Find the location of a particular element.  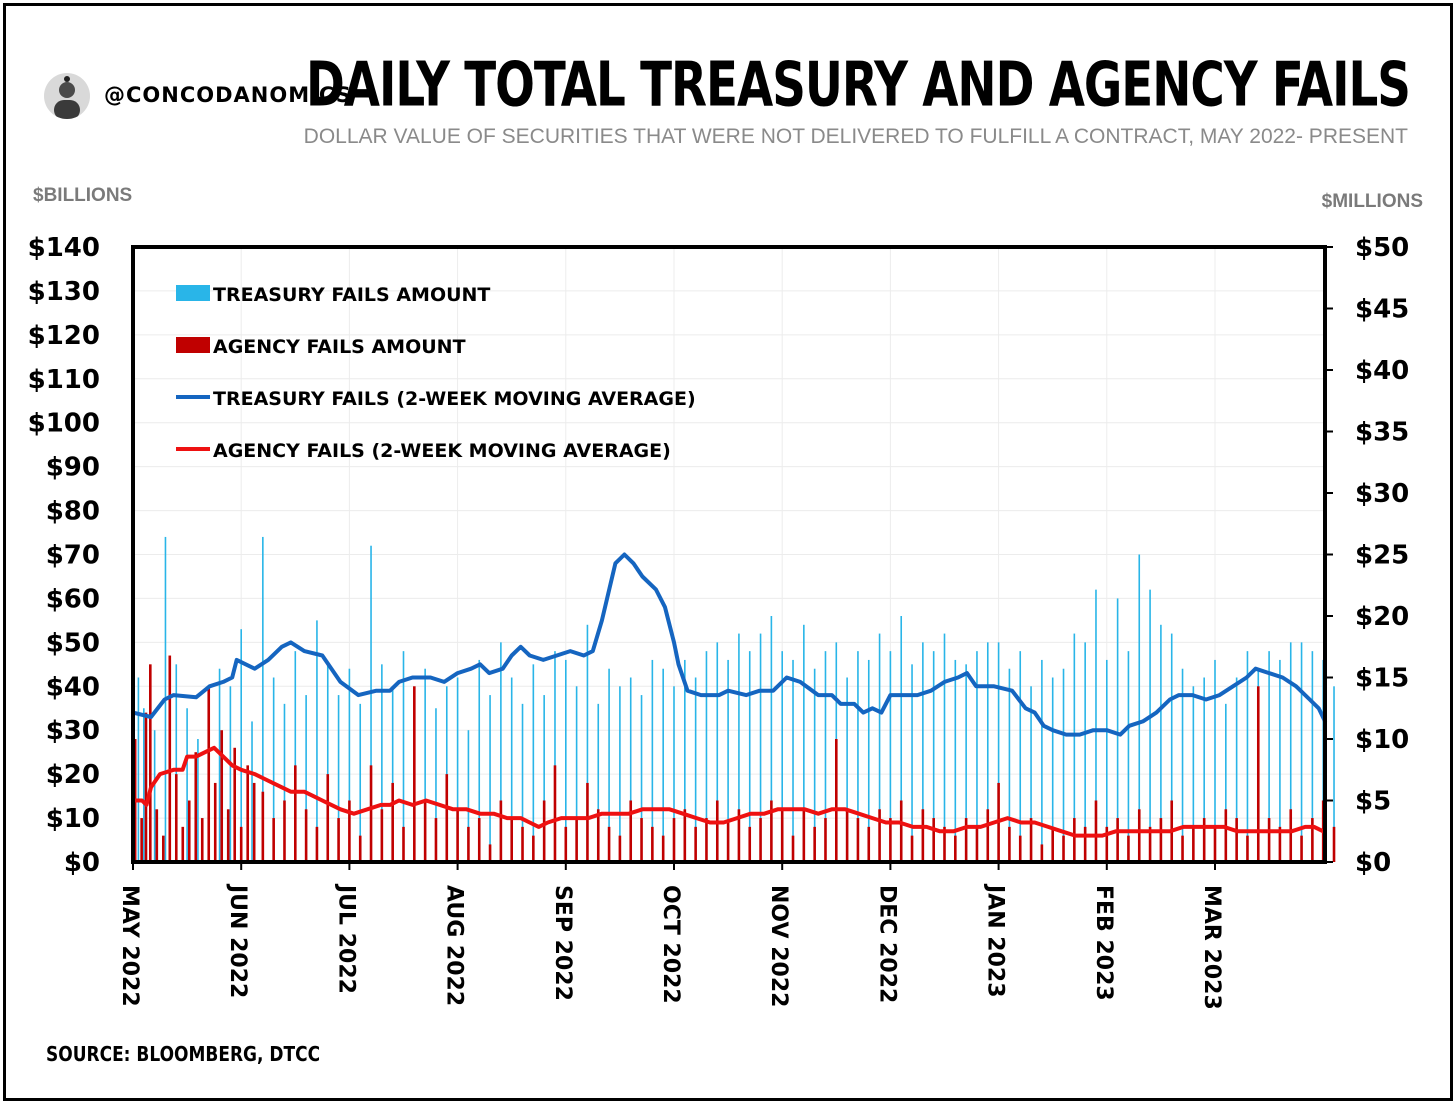

y-left-tick-label: $40 is located at coordinates (73, 687).